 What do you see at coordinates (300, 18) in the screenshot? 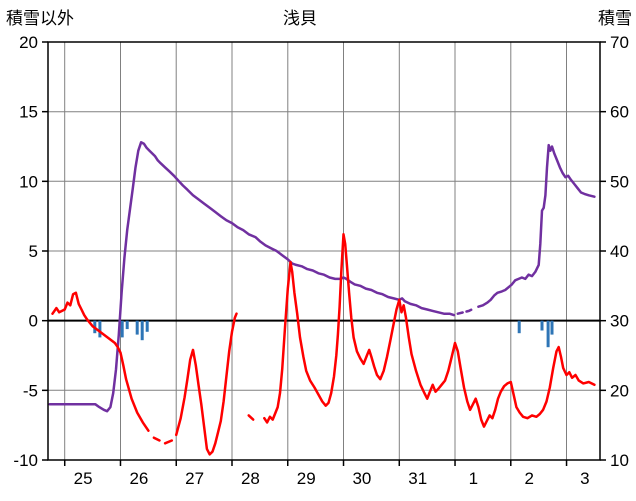
I see `chart-title: 浅貝` at bounding box center [300, 18].